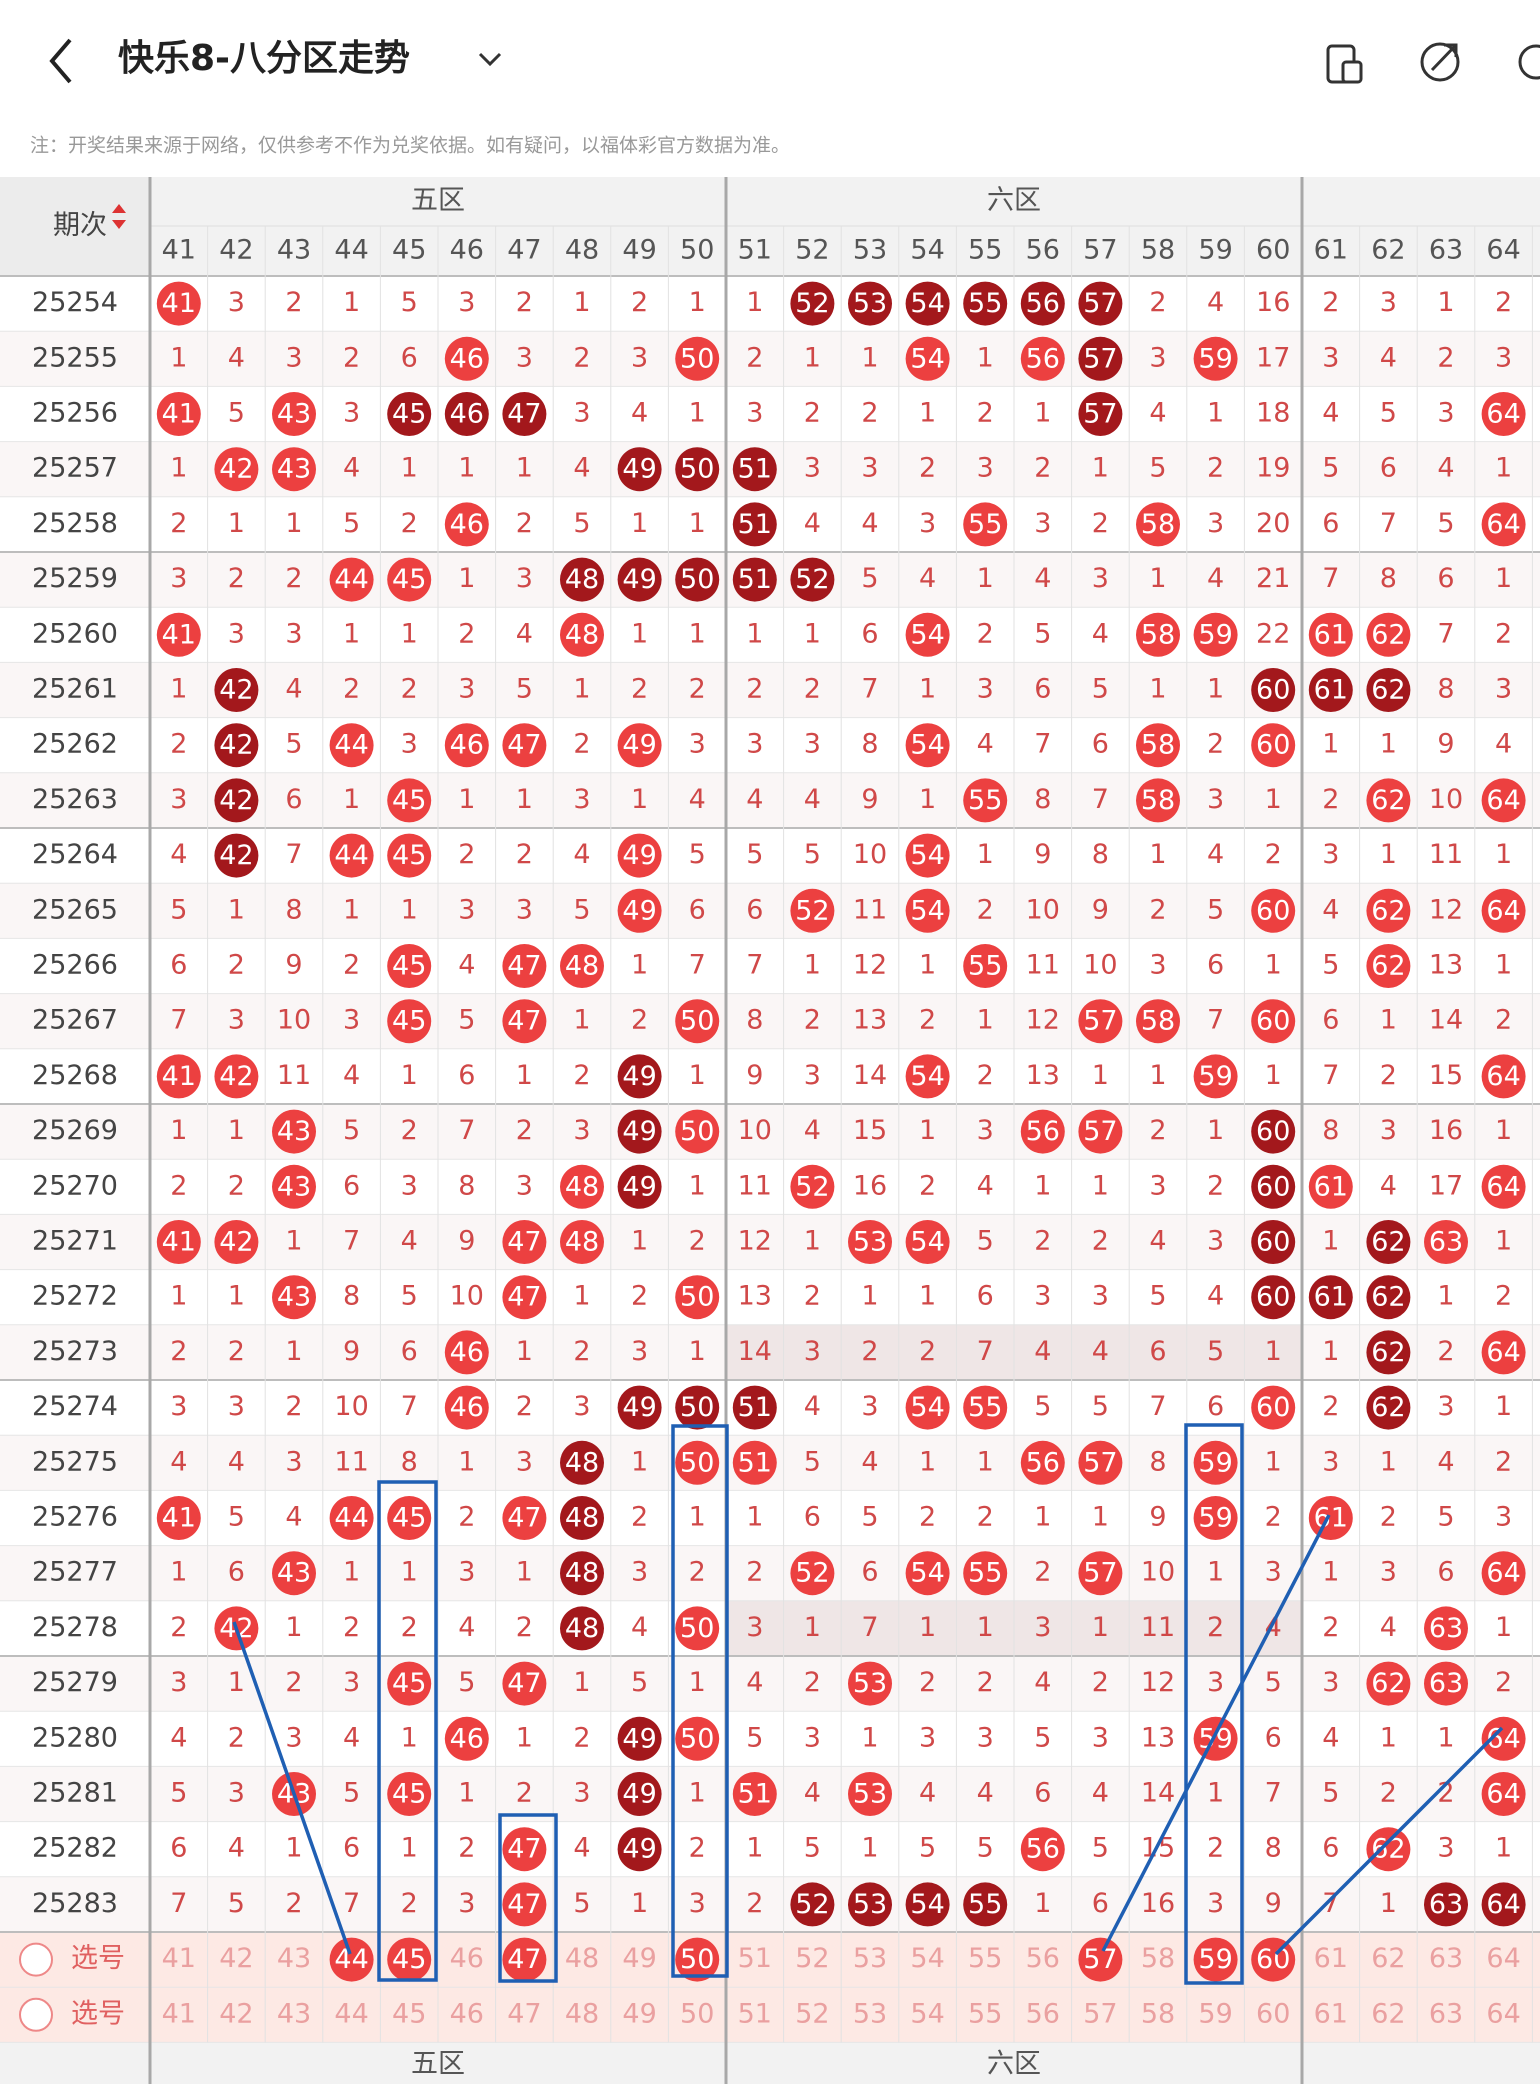 The height and width of the screenshot is (2084, 1540). I want to click on column-number: 53, so click(870, 250).